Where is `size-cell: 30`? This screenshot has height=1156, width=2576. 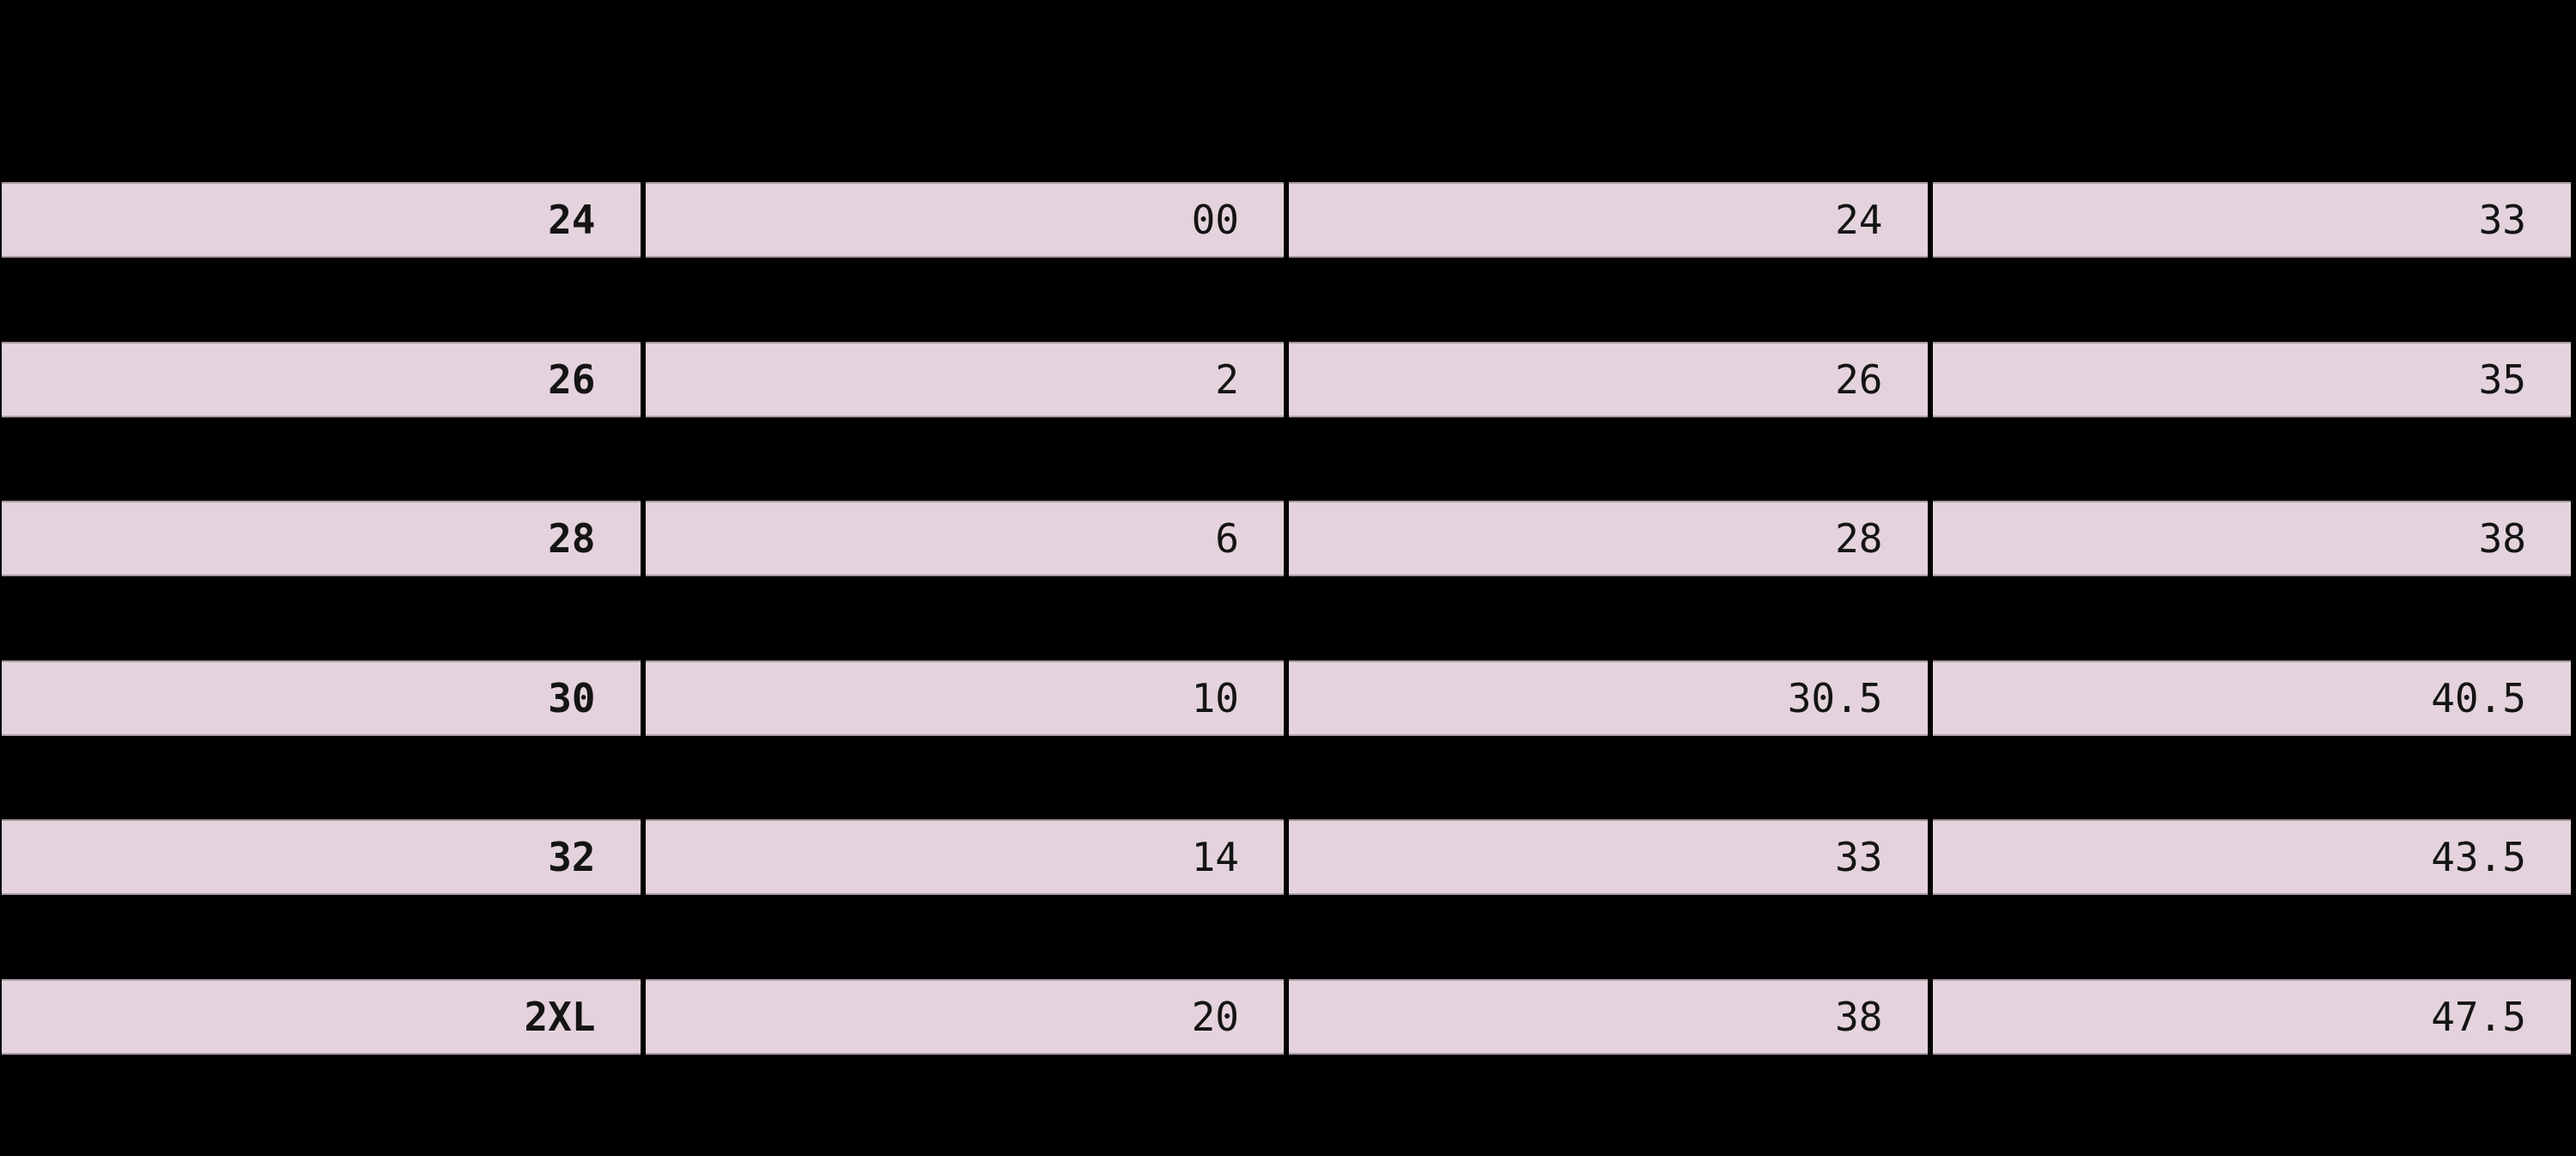 size-cell: 30 is located at coordinates (322, 698).